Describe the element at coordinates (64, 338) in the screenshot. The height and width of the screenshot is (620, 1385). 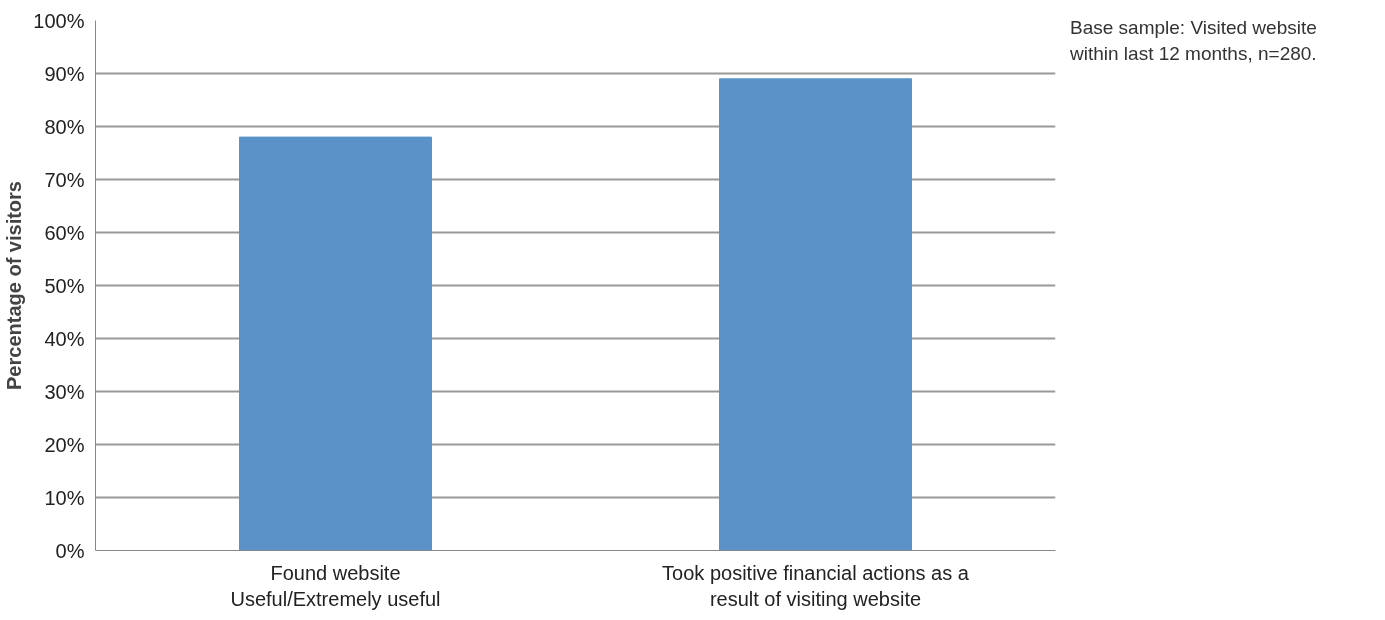
I see `y-tick-label: 40%` at that location.